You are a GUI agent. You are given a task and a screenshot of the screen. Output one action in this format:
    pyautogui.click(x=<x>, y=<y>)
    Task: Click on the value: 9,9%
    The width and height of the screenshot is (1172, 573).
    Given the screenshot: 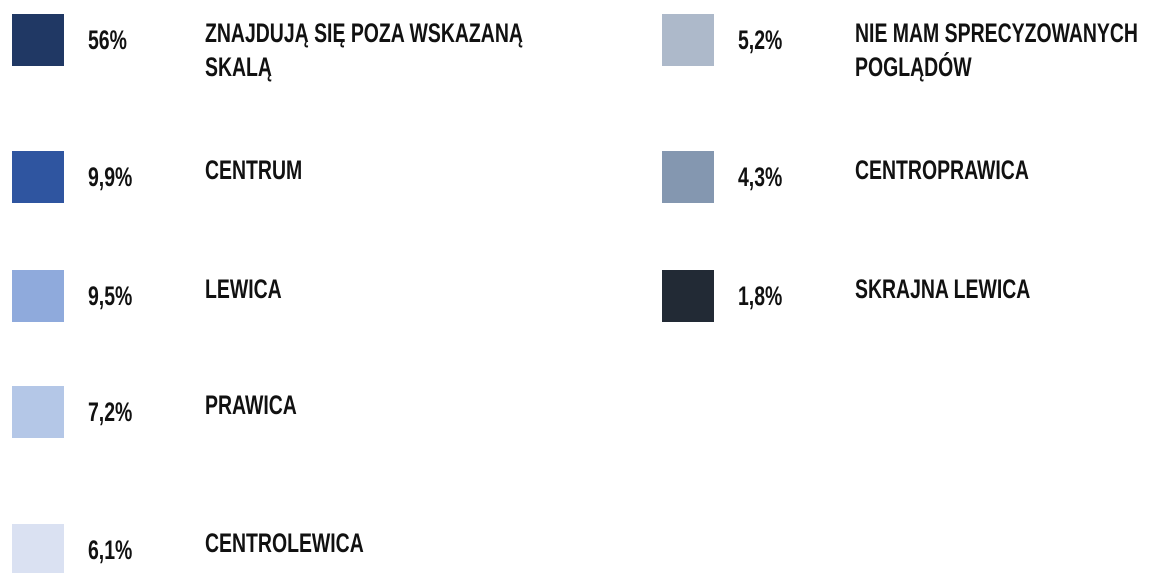 What is the action you would take?
    pyautogui.click(x=110, y=177)
    